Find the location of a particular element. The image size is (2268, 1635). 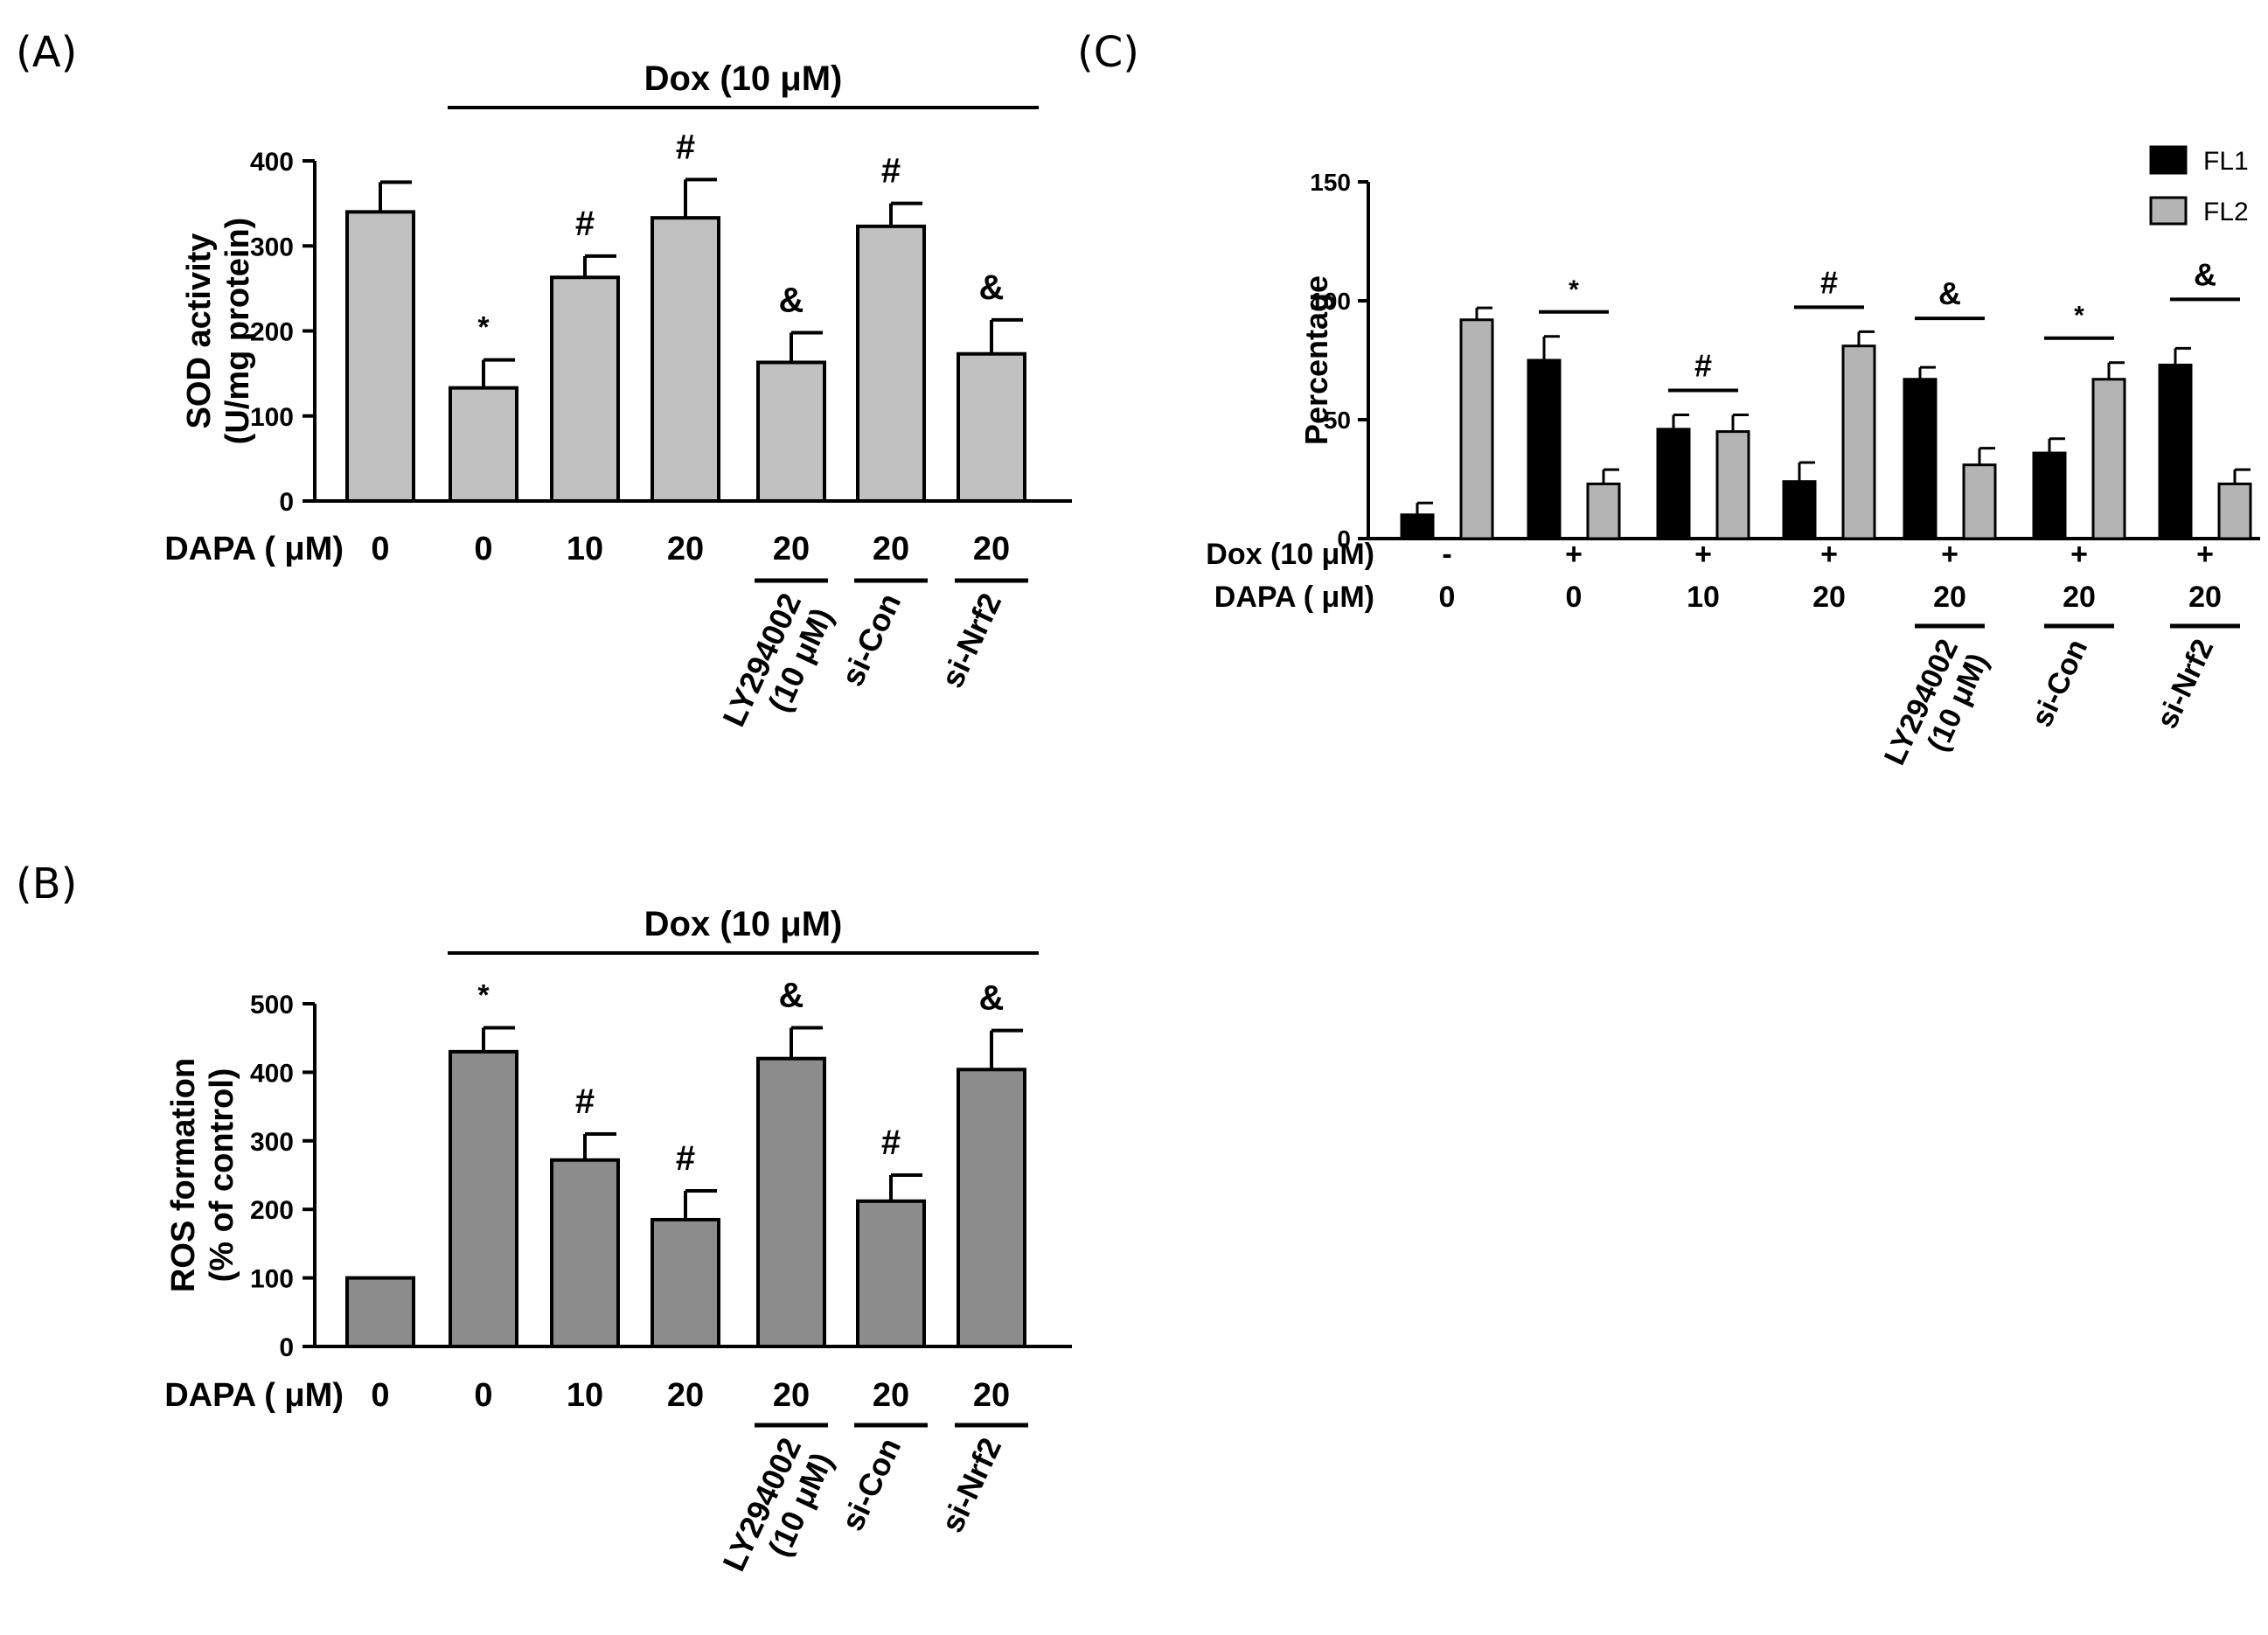

dox-row-label: Dox (10 μM) is located at coordinates (1290, 555).